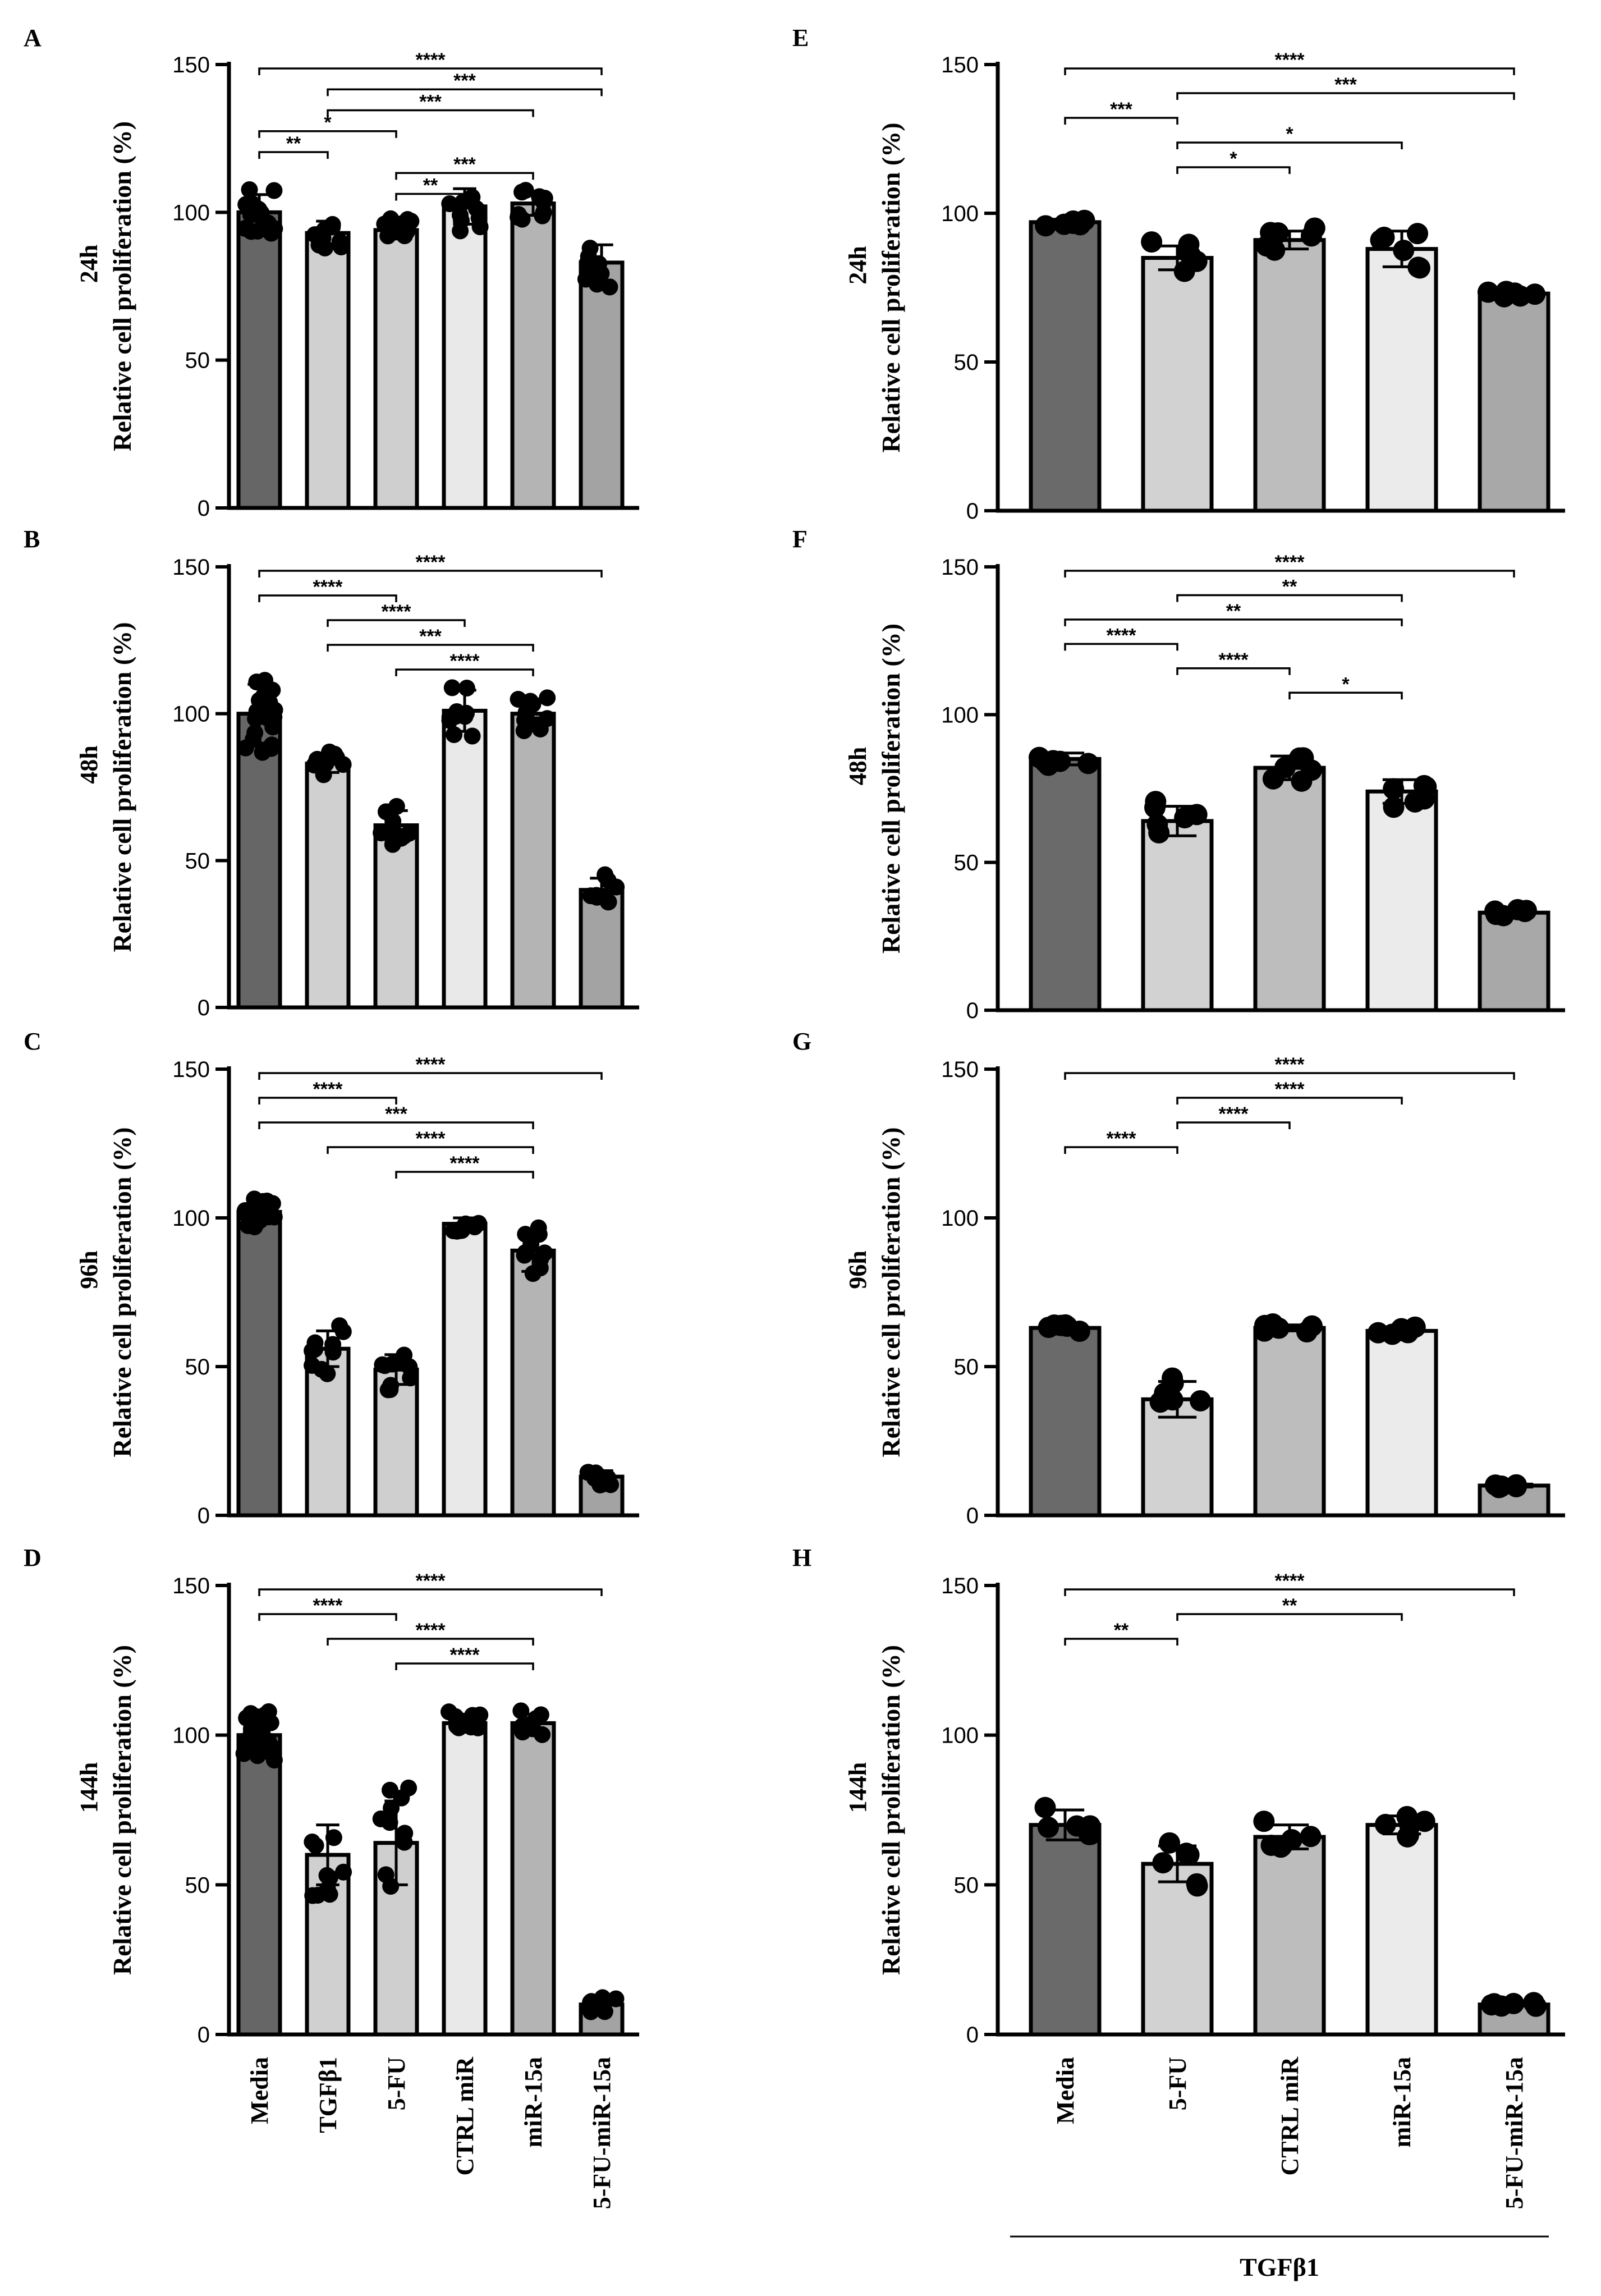 The height and width of the screenshot is (2296, 1601). Describe the element at coordinates (33, 1558) in the screenshot. I see `panel-letter: D` at that location.